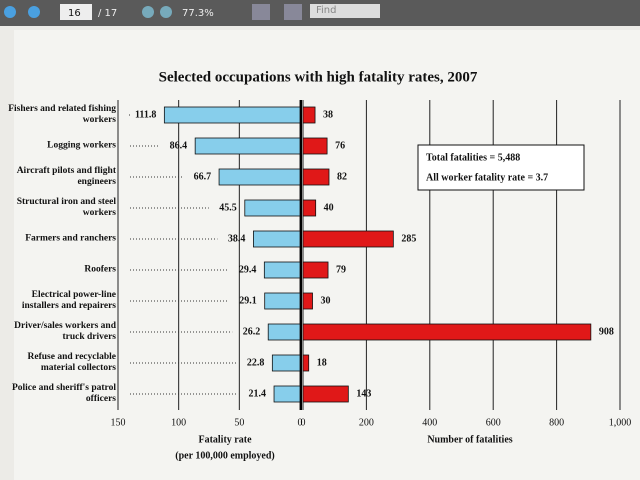 This screenshot has width=640, height=480. I want to click on value-label: 40, so click(329, 207).